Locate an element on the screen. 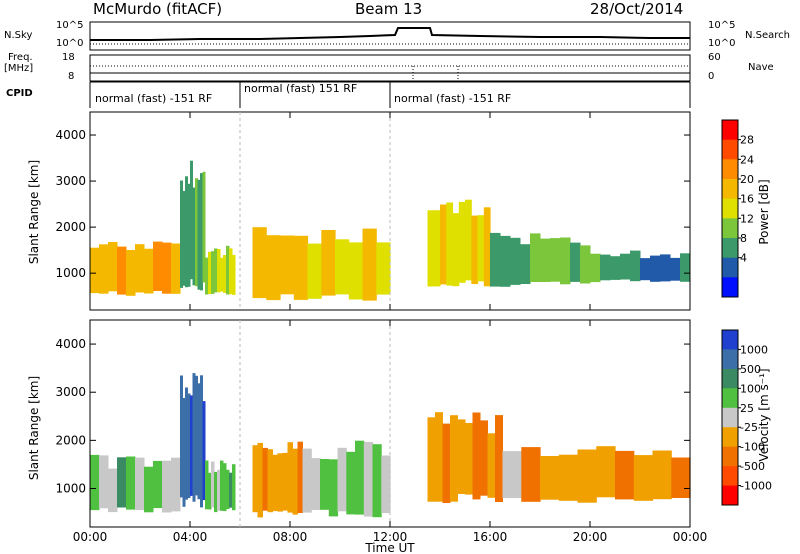 This screenshot has height=554, width=800. colorbar-frame is located at coordinates (730, 417).